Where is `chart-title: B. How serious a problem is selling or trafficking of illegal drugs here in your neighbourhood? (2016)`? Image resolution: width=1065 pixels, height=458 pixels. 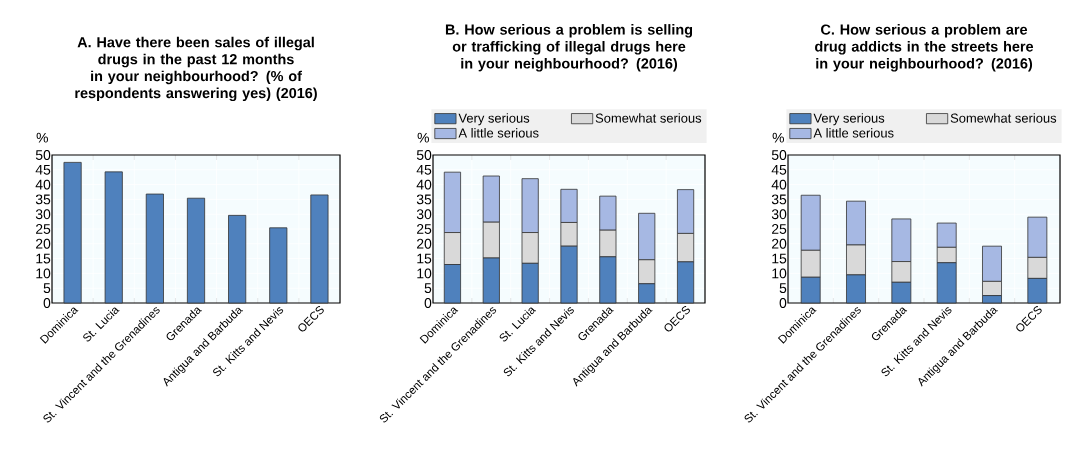 chart-title: B. How serious a problem is selling or trafficking of illegal drugs here in your neighbourhood? (2016) is located at coordinates (569, 48).